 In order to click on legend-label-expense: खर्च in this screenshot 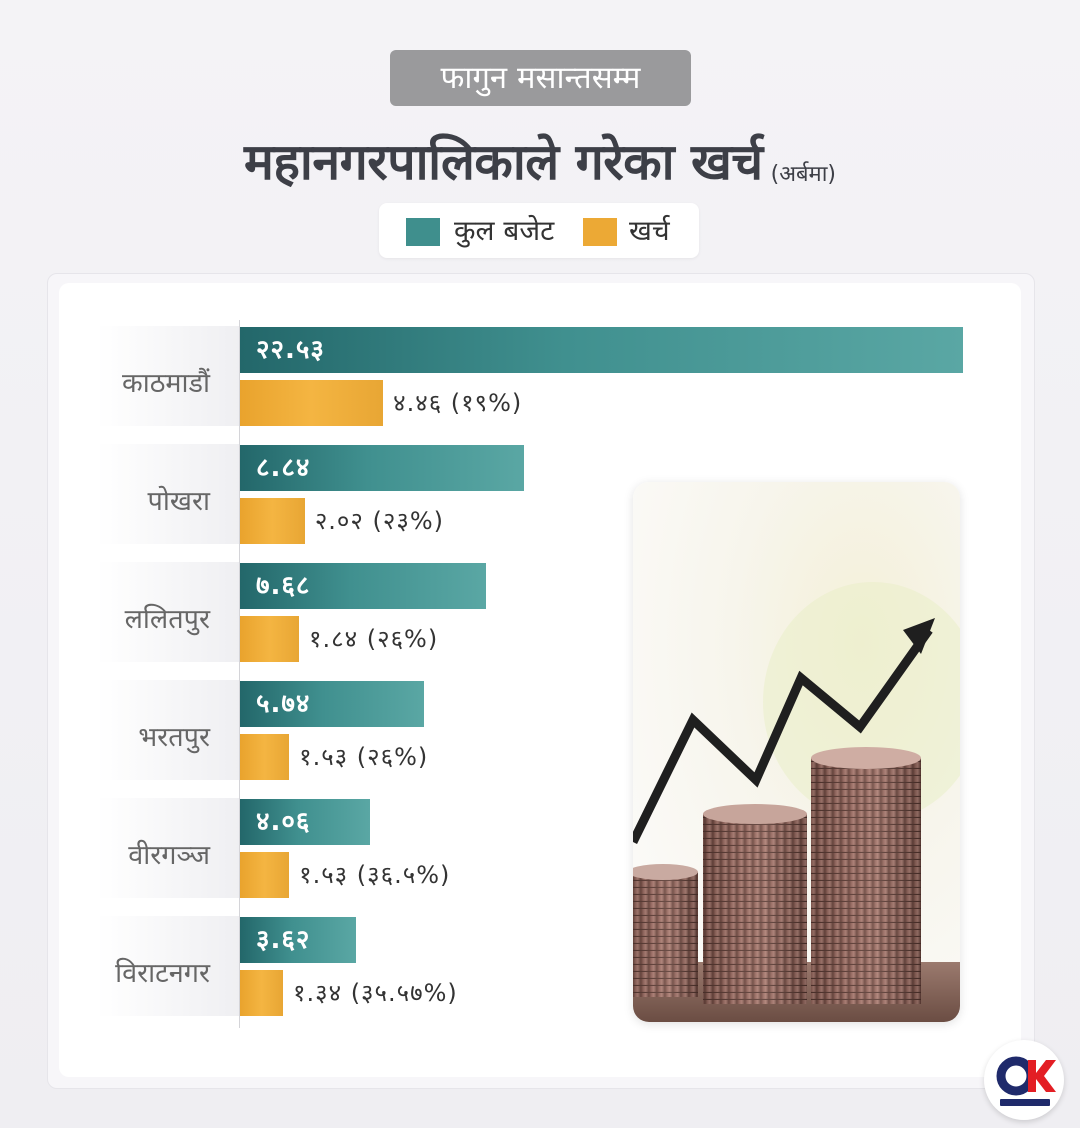, I will do `click(649, 230)`.